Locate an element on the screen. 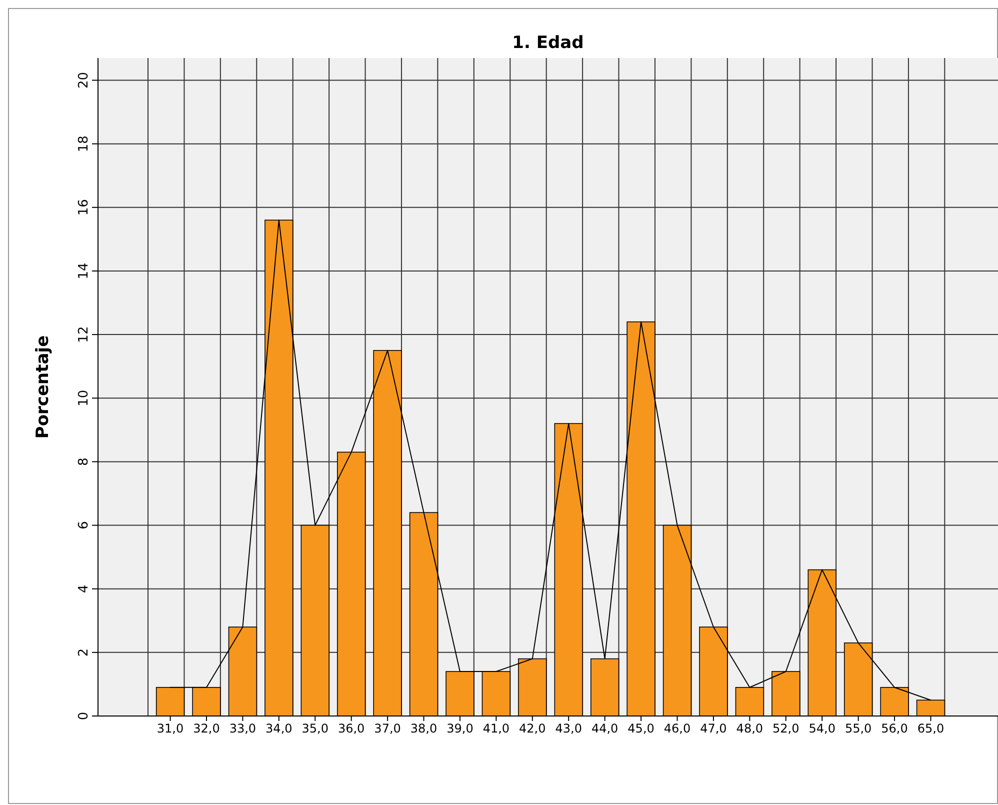 The height and width of the screenshot is (805, 998). x-tick-label: 41,0 is located at coordinates (496, 729).